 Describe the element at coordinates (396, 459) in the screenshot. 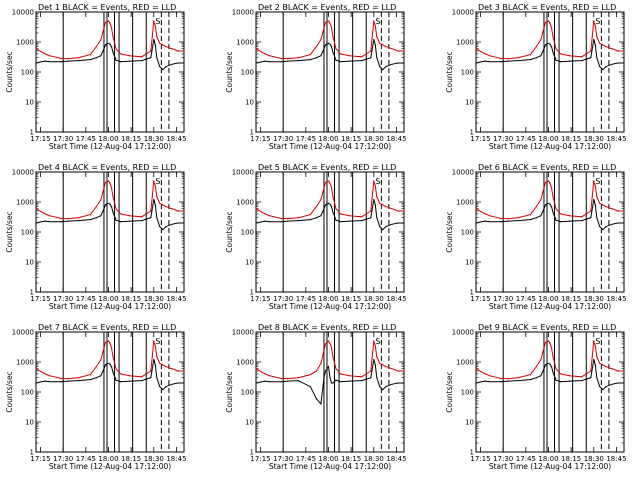

I see `x-tick-label: 18:45` at that location.